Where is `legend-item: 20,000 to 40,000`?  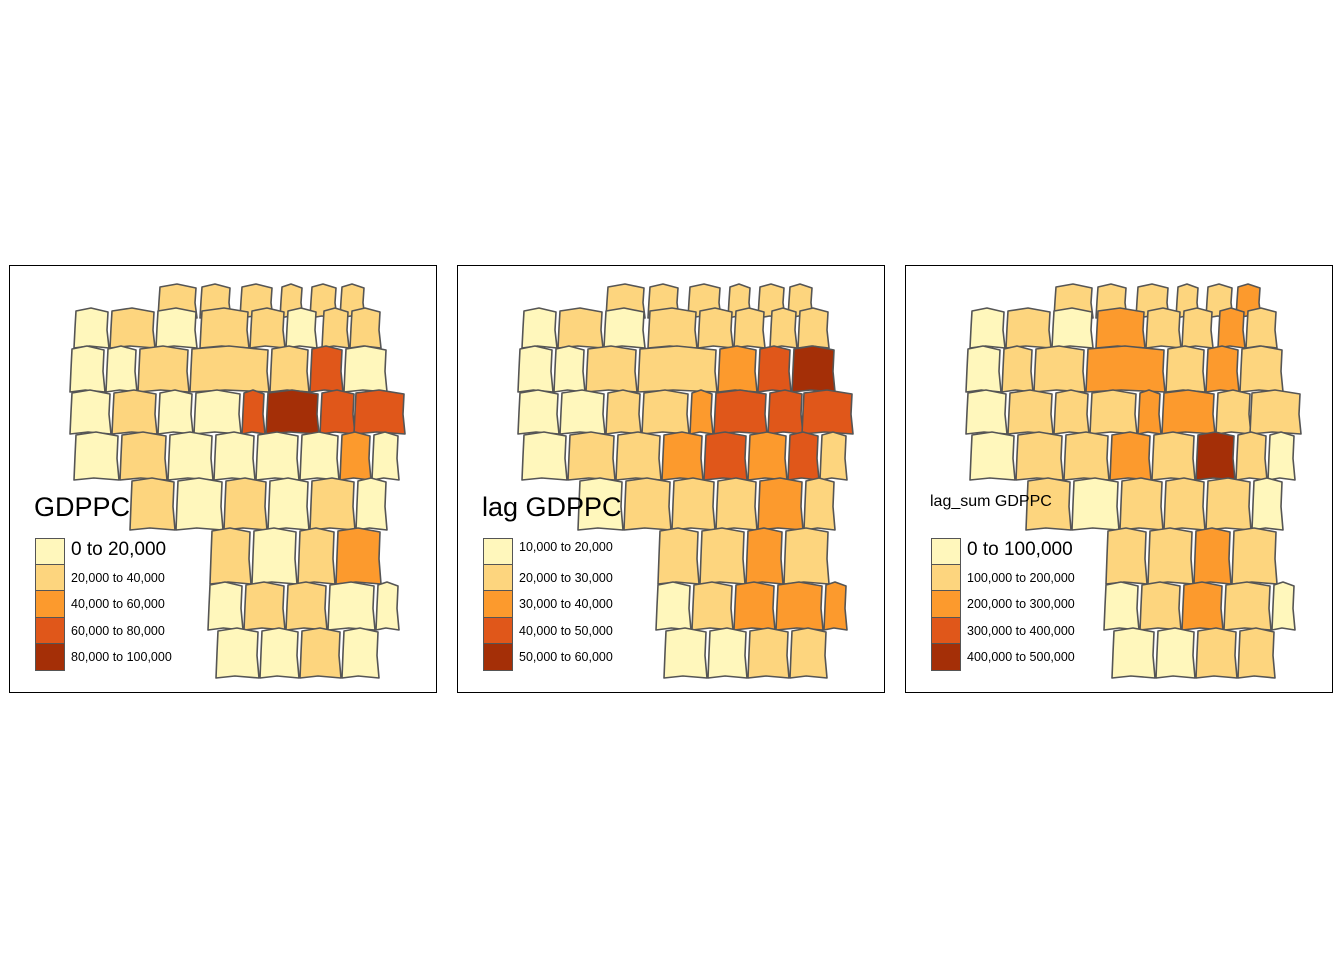 legend-item: 20,000 to 40,000 is located at coordinates (140, 577).